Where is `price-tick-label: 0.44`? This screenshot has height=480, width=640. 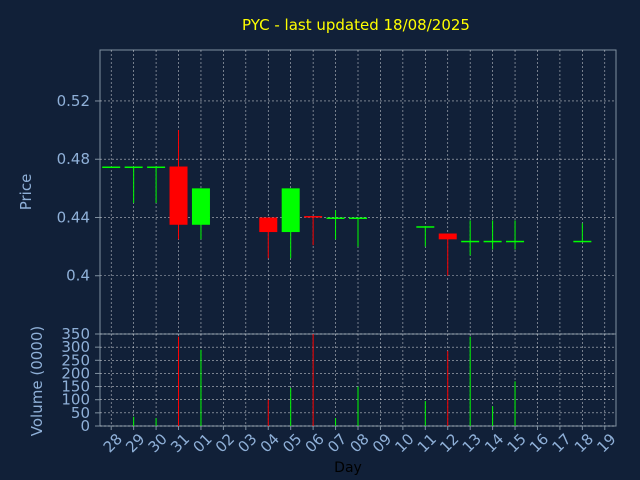 price-tick-label: 0.44 is located at coordinates (73, 217).